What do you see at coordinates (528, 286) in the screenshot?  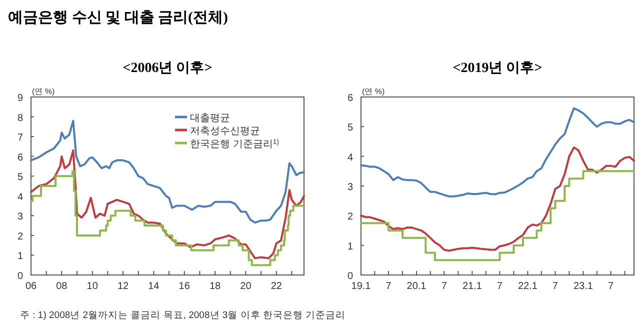 I see `x-tick-label: 22.1` at bounding box center [528, 286].